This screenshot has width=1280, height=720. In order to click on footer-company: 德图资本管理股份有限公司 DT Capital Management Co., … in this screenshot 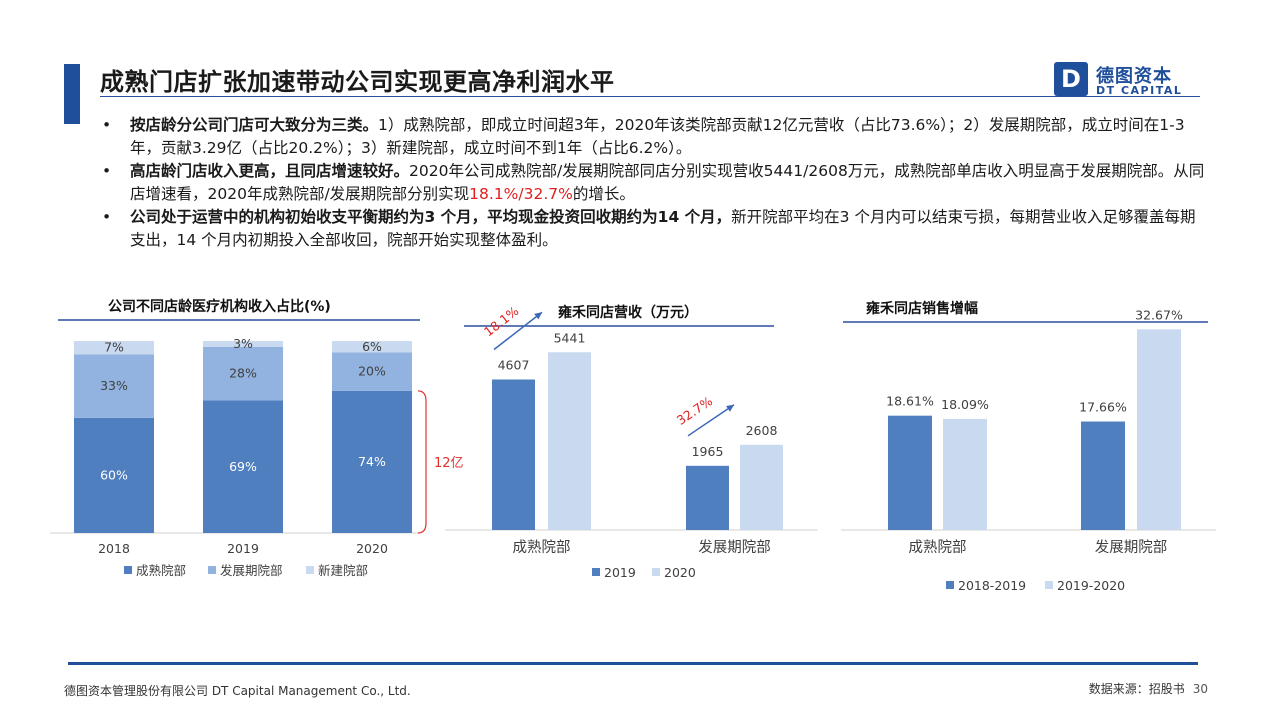, I will do `click(237, 691)`.